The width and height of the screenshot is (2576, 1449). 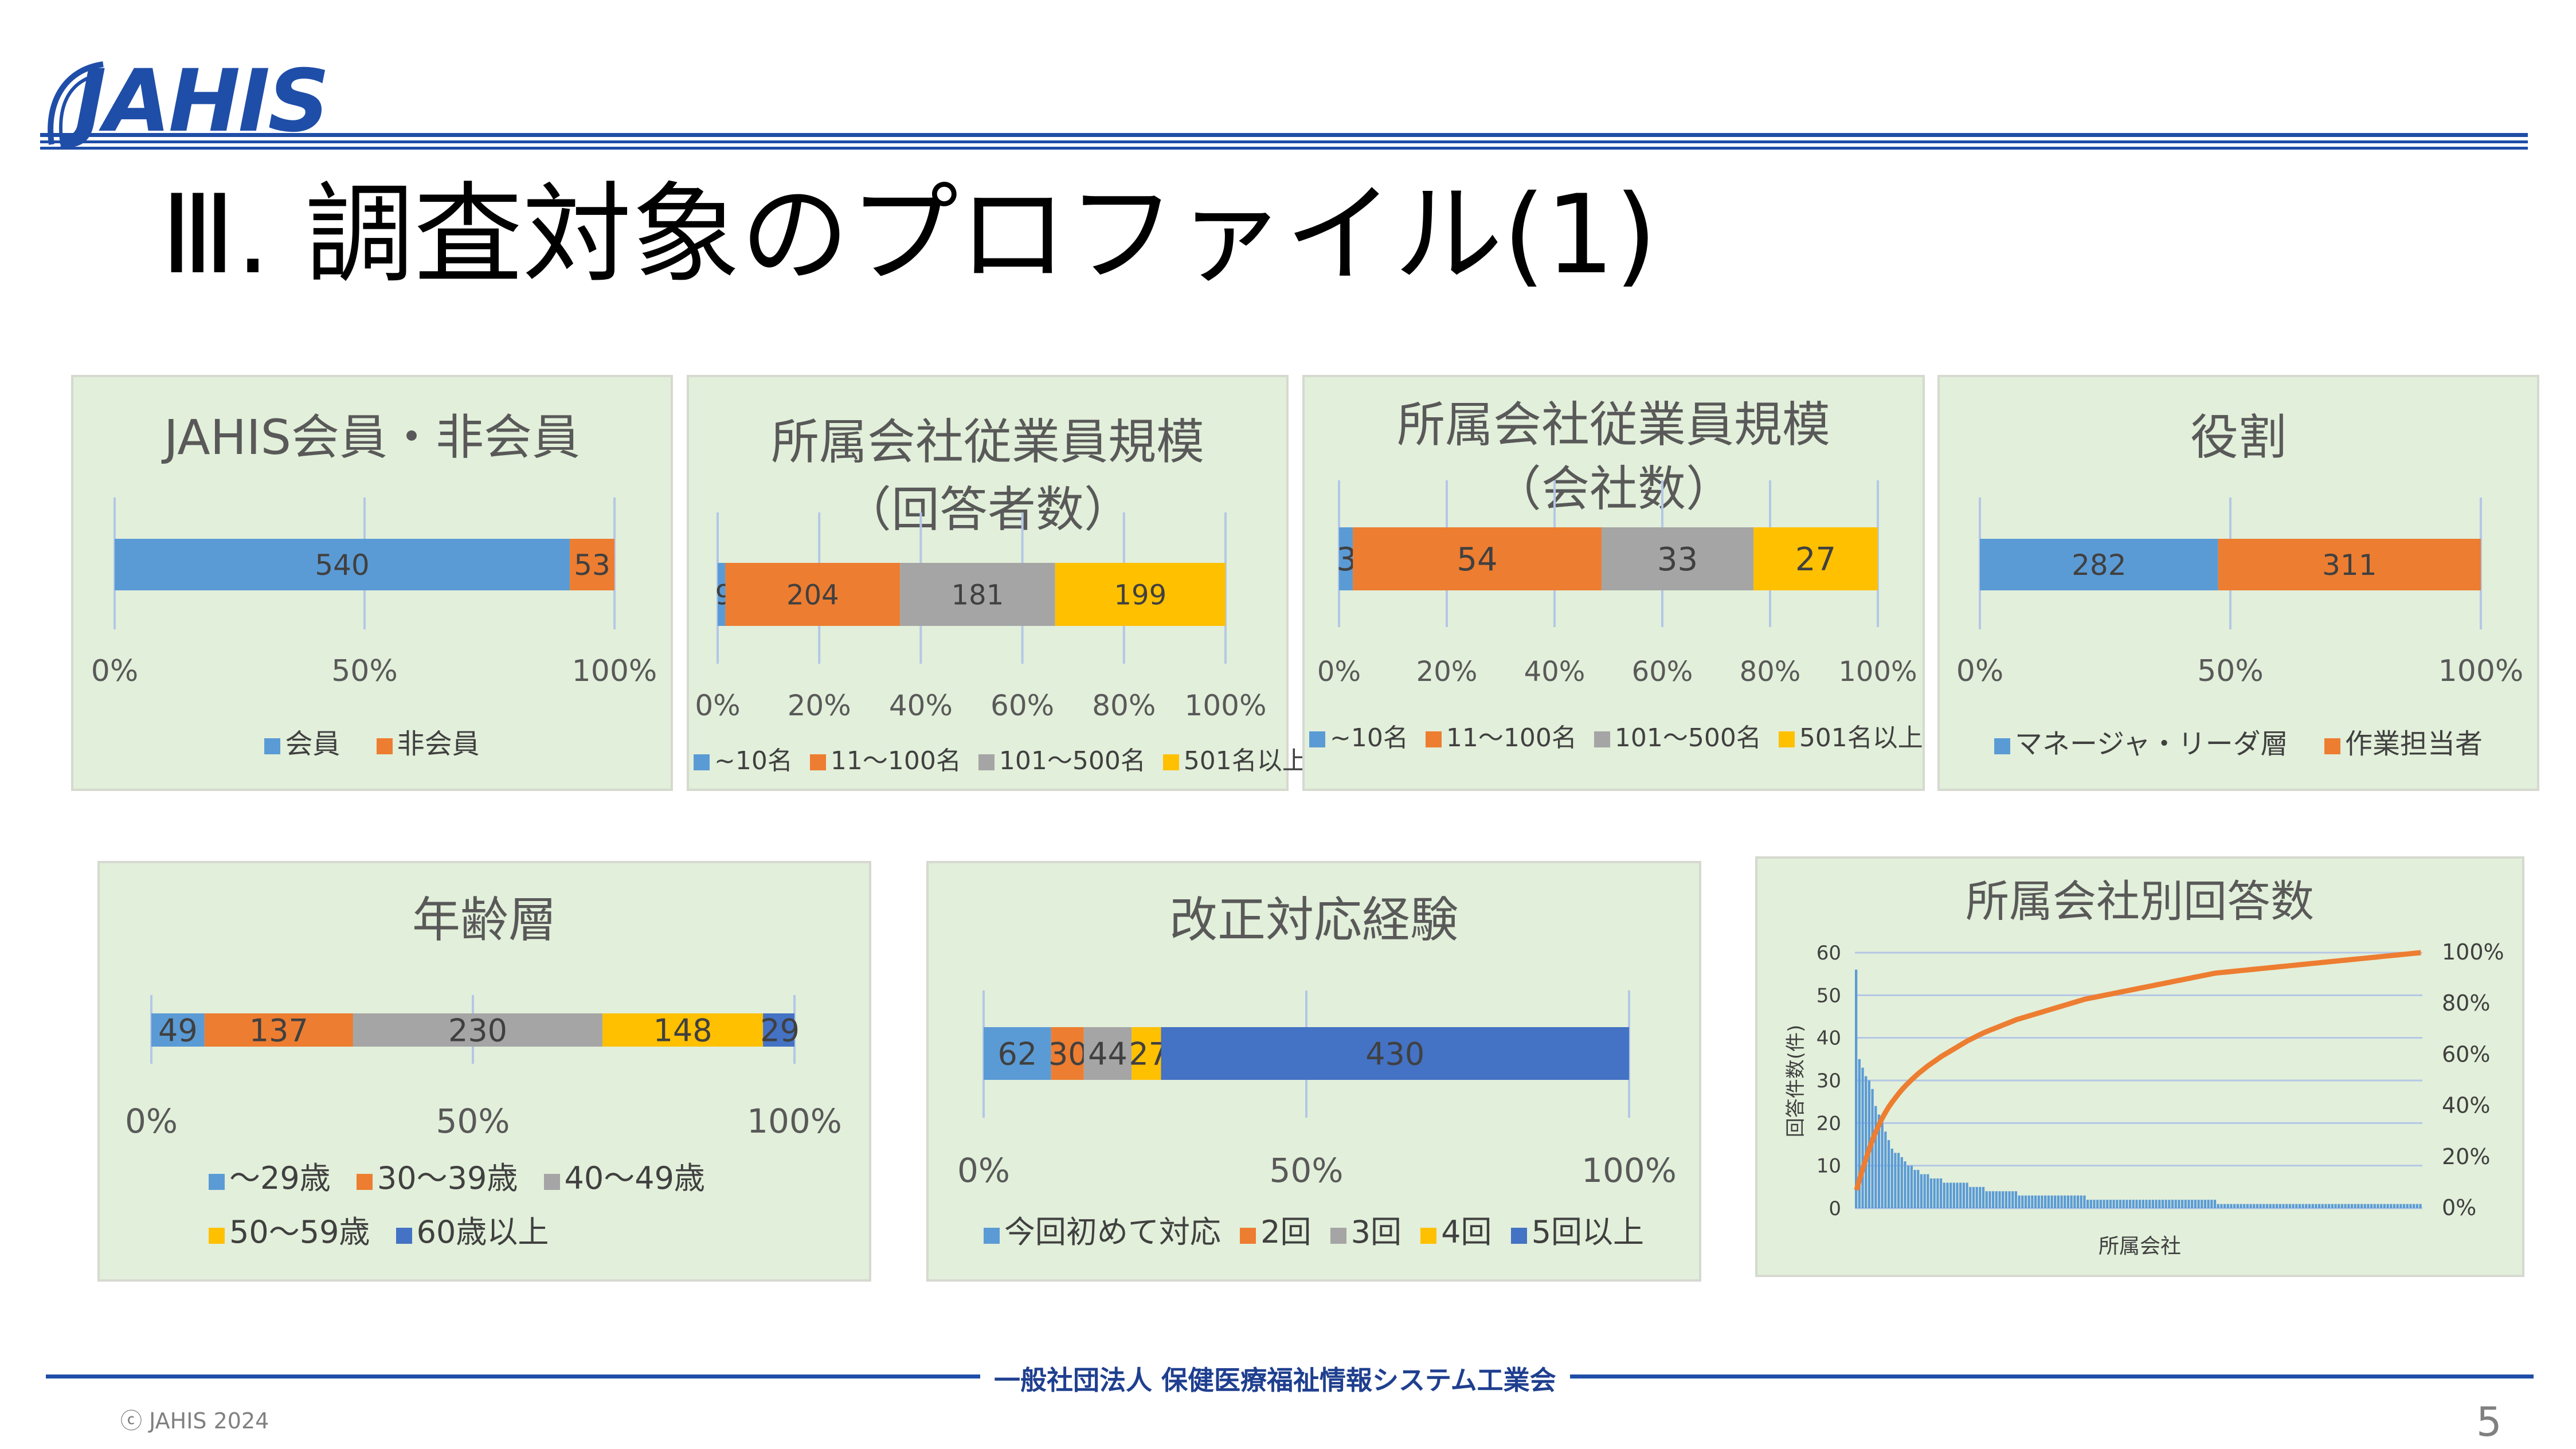 What do you see at coordinates (908, 234) in the screenshot?
I see `slide-title: Ⅲ. 調査対象のプロファイル(1)` at bounding box center [908, 234].